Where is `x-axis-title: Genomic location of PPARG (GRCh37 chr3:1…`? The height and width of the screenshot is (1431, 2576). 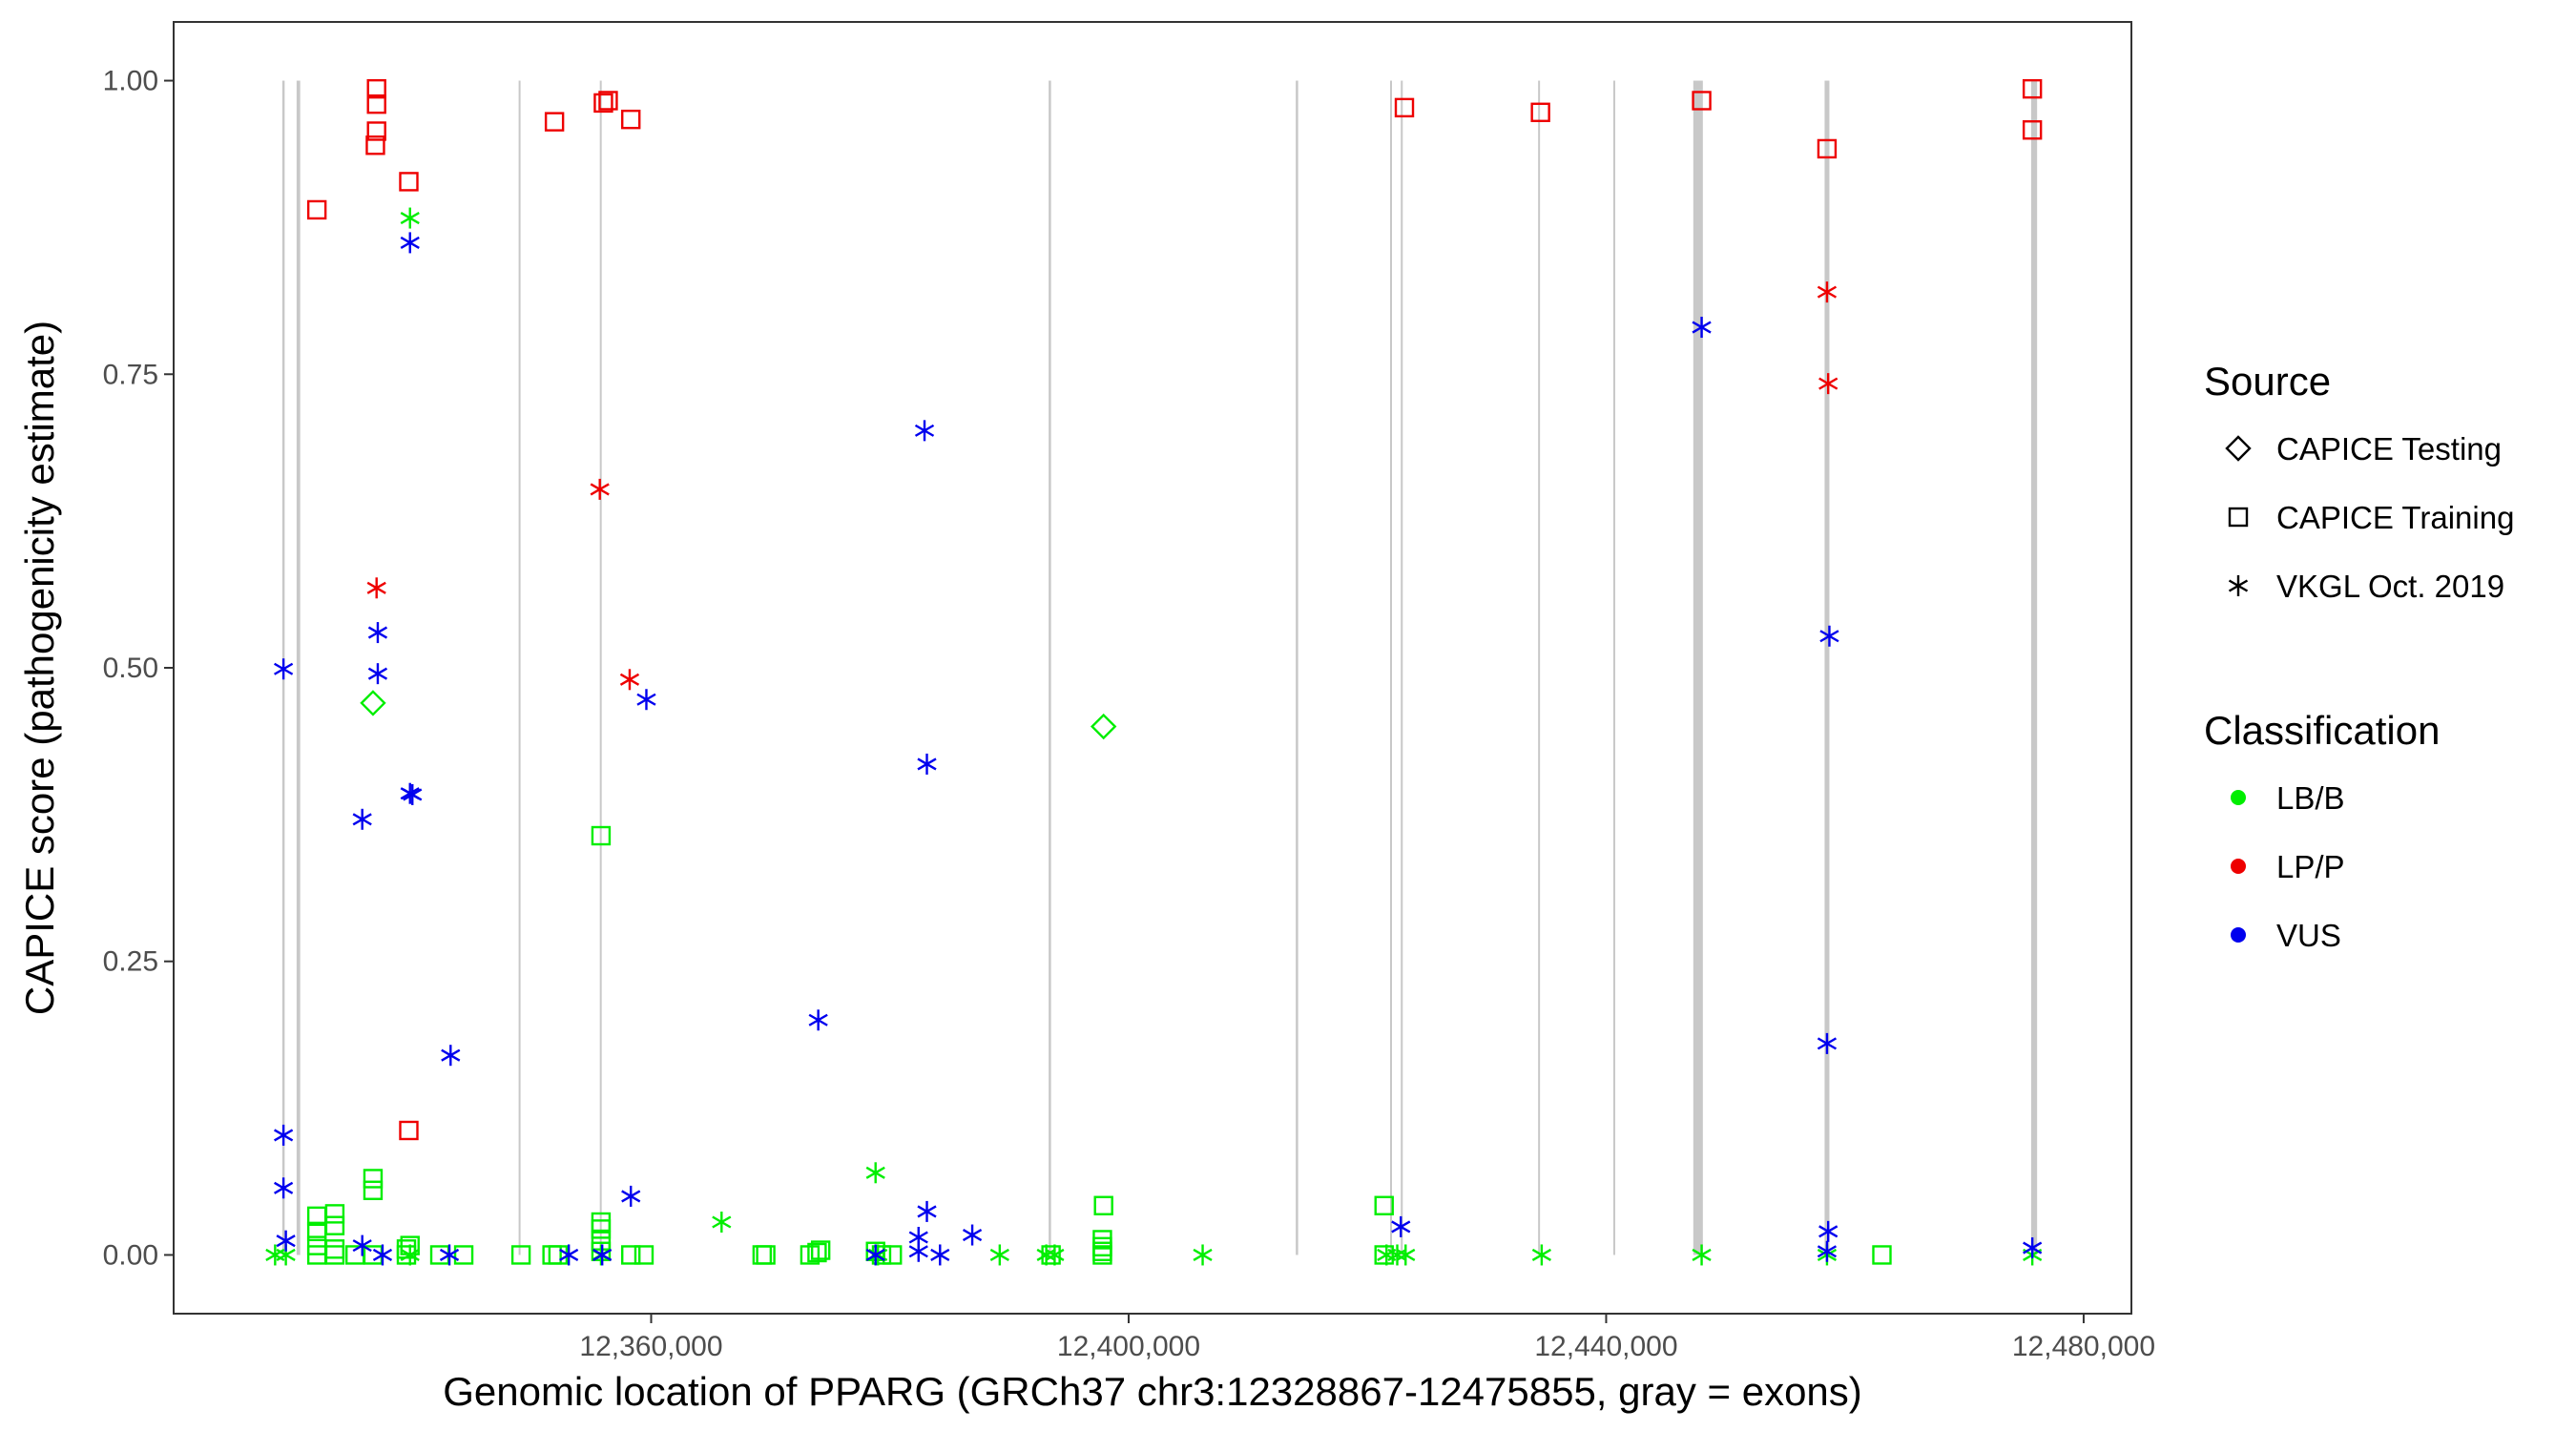 x-axis-title: Genomic location of PPARG (GRCh37 chr3:1… is located at coordinates (1152, 1391).